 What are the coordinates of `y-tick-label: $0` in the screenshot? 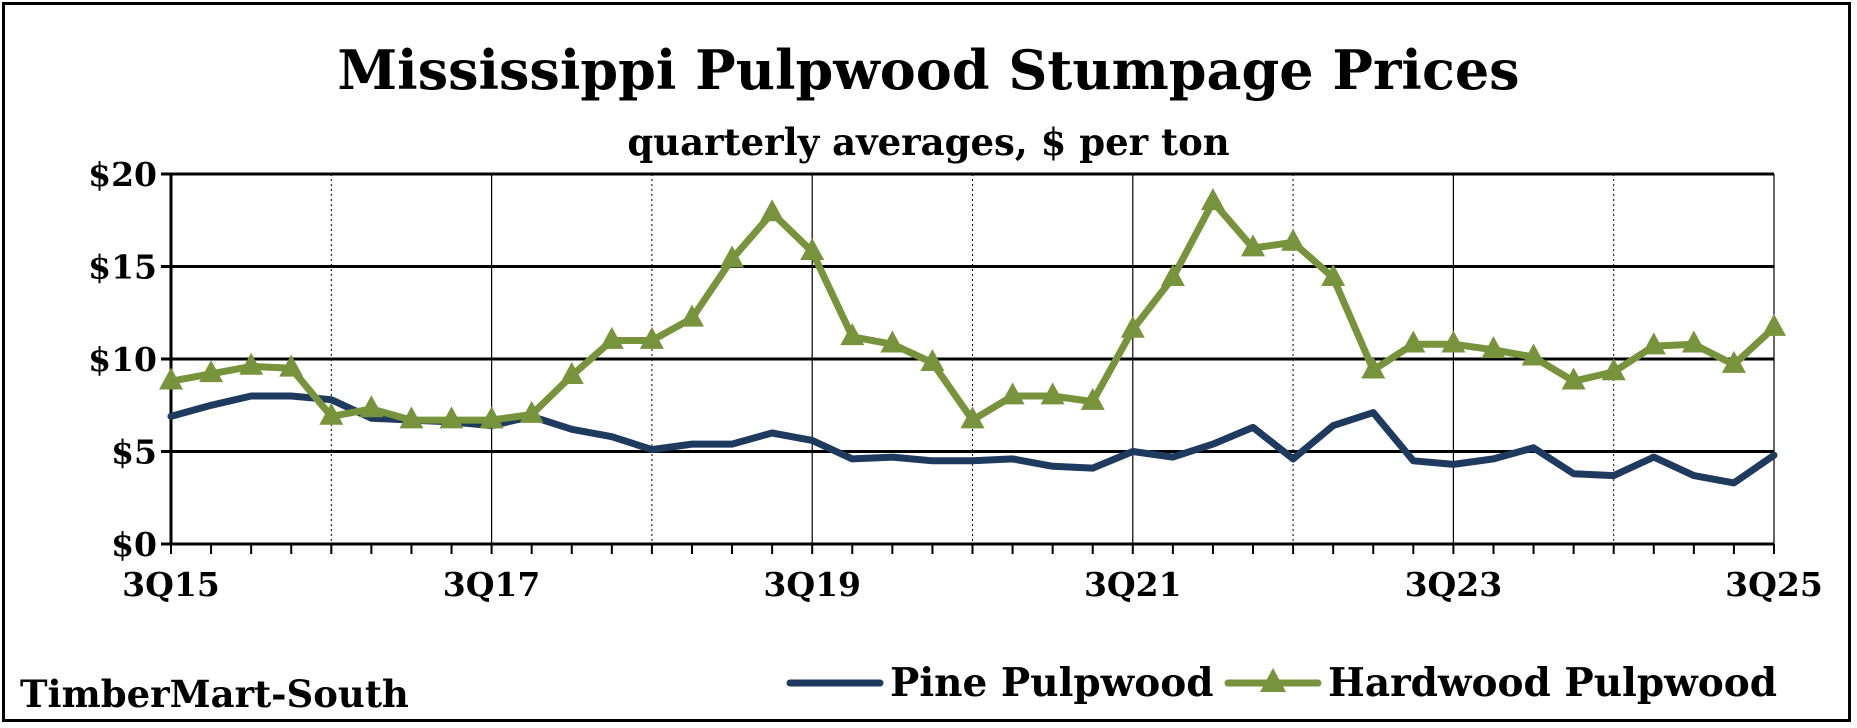 It's located at (134, 544).